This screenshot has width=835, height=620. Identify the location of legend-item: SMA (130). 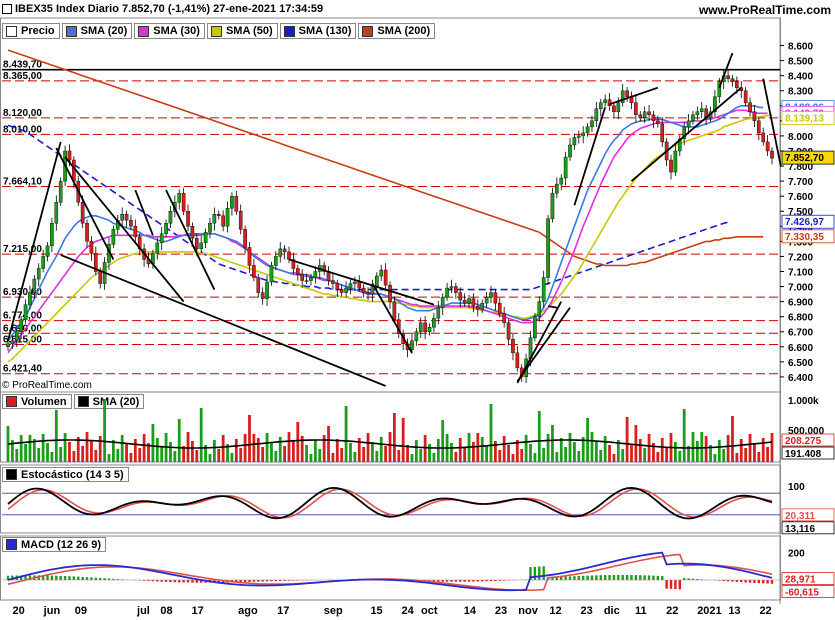
(318, 31).